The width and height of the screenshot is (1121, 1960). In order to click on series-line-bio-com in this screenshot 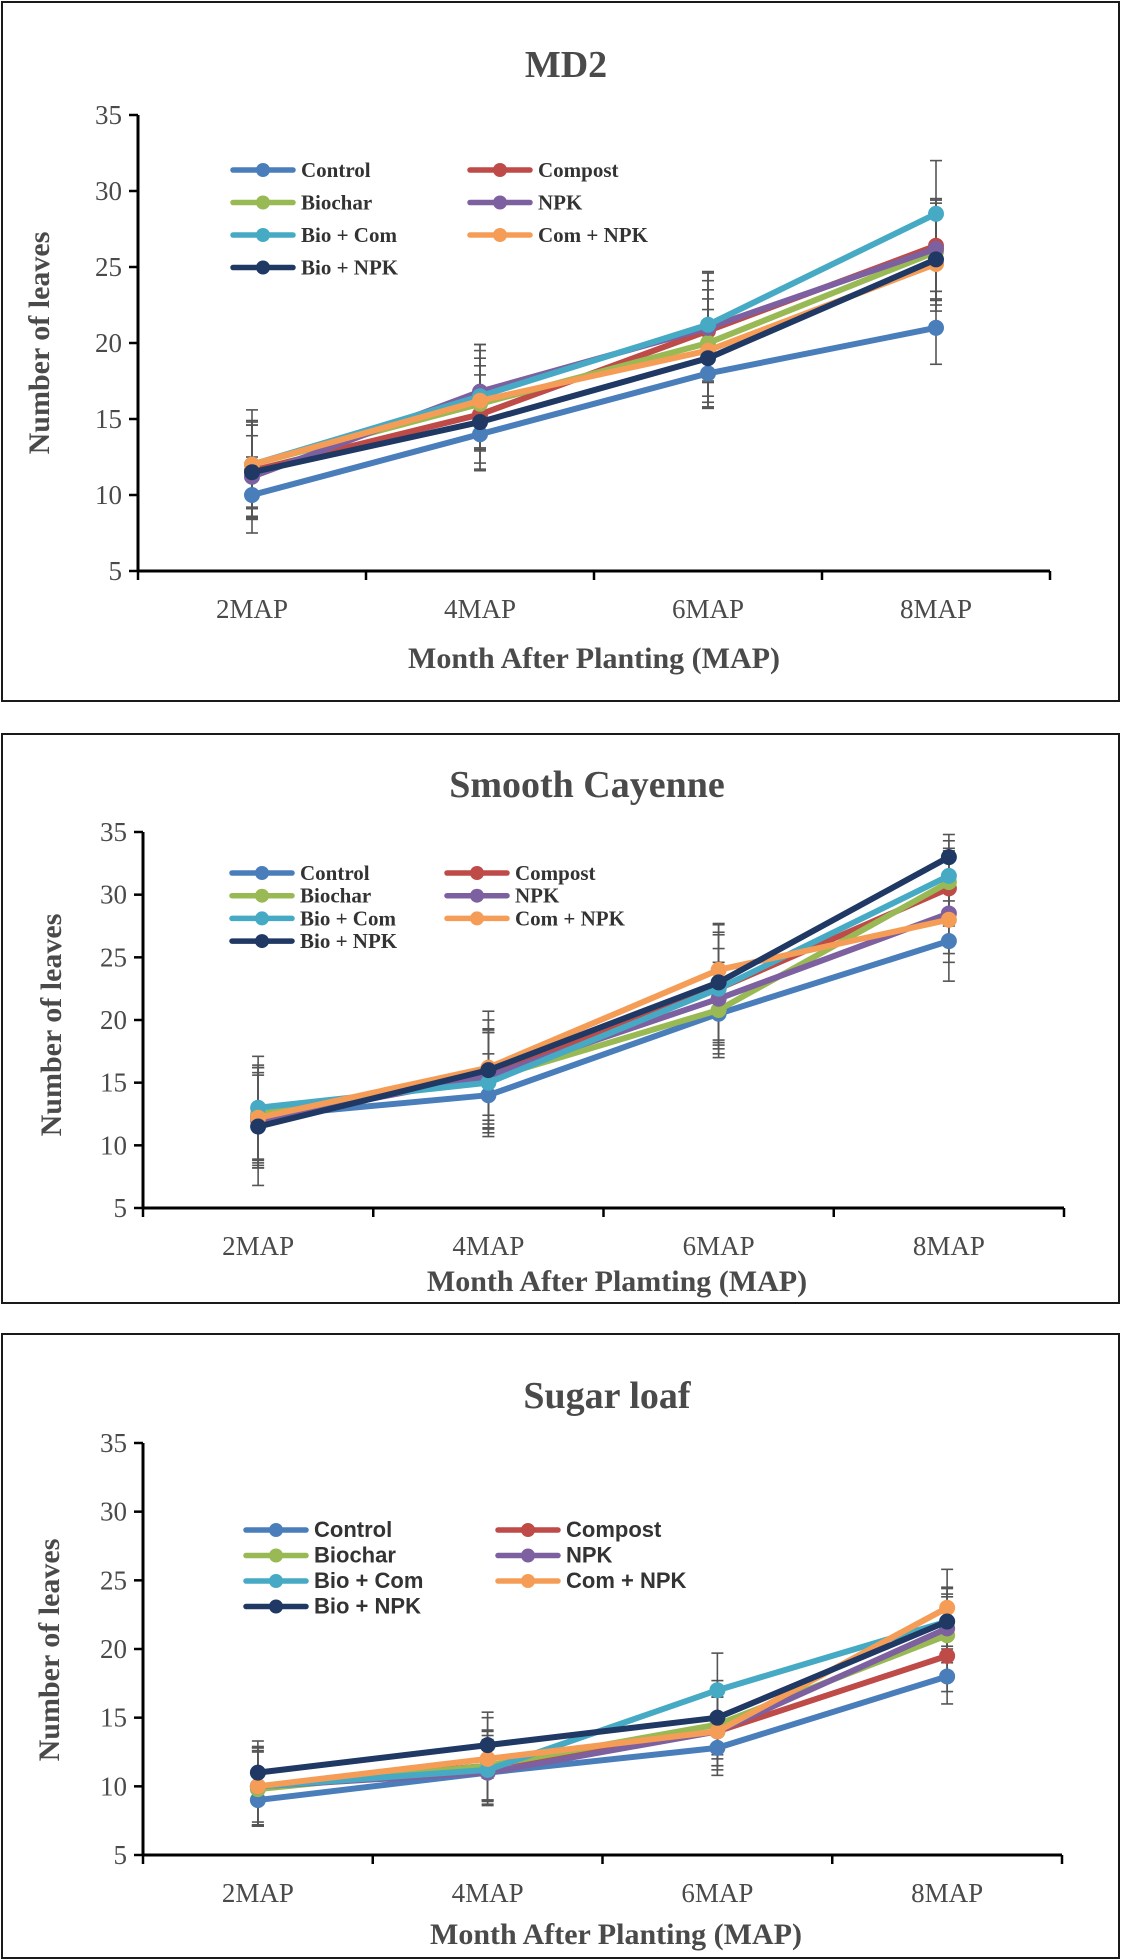, I will do `click(594, 339)`.